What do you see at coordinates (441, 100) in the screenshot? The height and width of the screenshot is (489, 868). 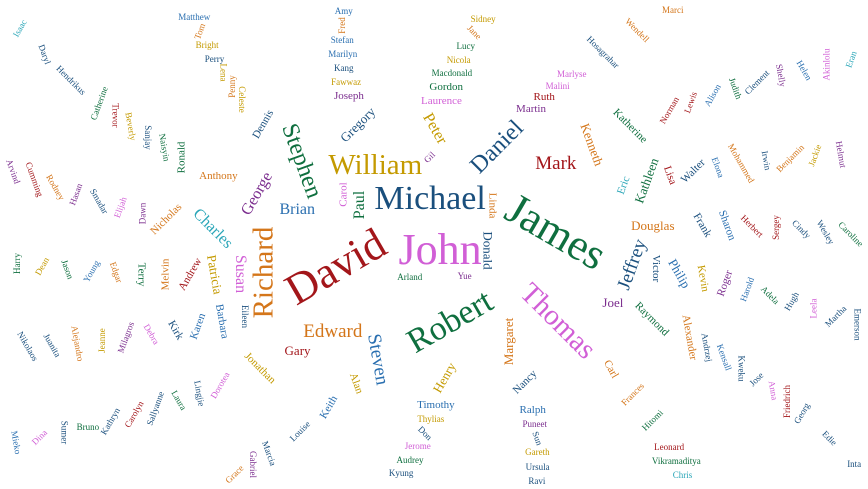 I see `word-laurence: Laurence` at bounding box center [441, 100].